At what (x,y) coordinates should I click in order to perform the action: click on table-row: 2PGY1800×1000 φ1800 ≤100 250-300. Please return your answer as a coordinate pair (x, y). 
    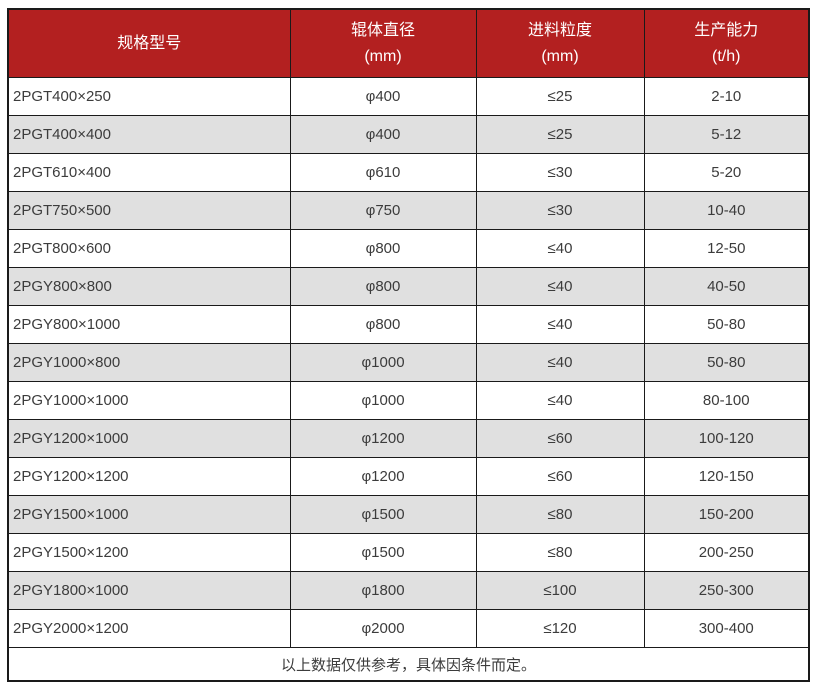
    Looking at the image, I should click on (408, 590).